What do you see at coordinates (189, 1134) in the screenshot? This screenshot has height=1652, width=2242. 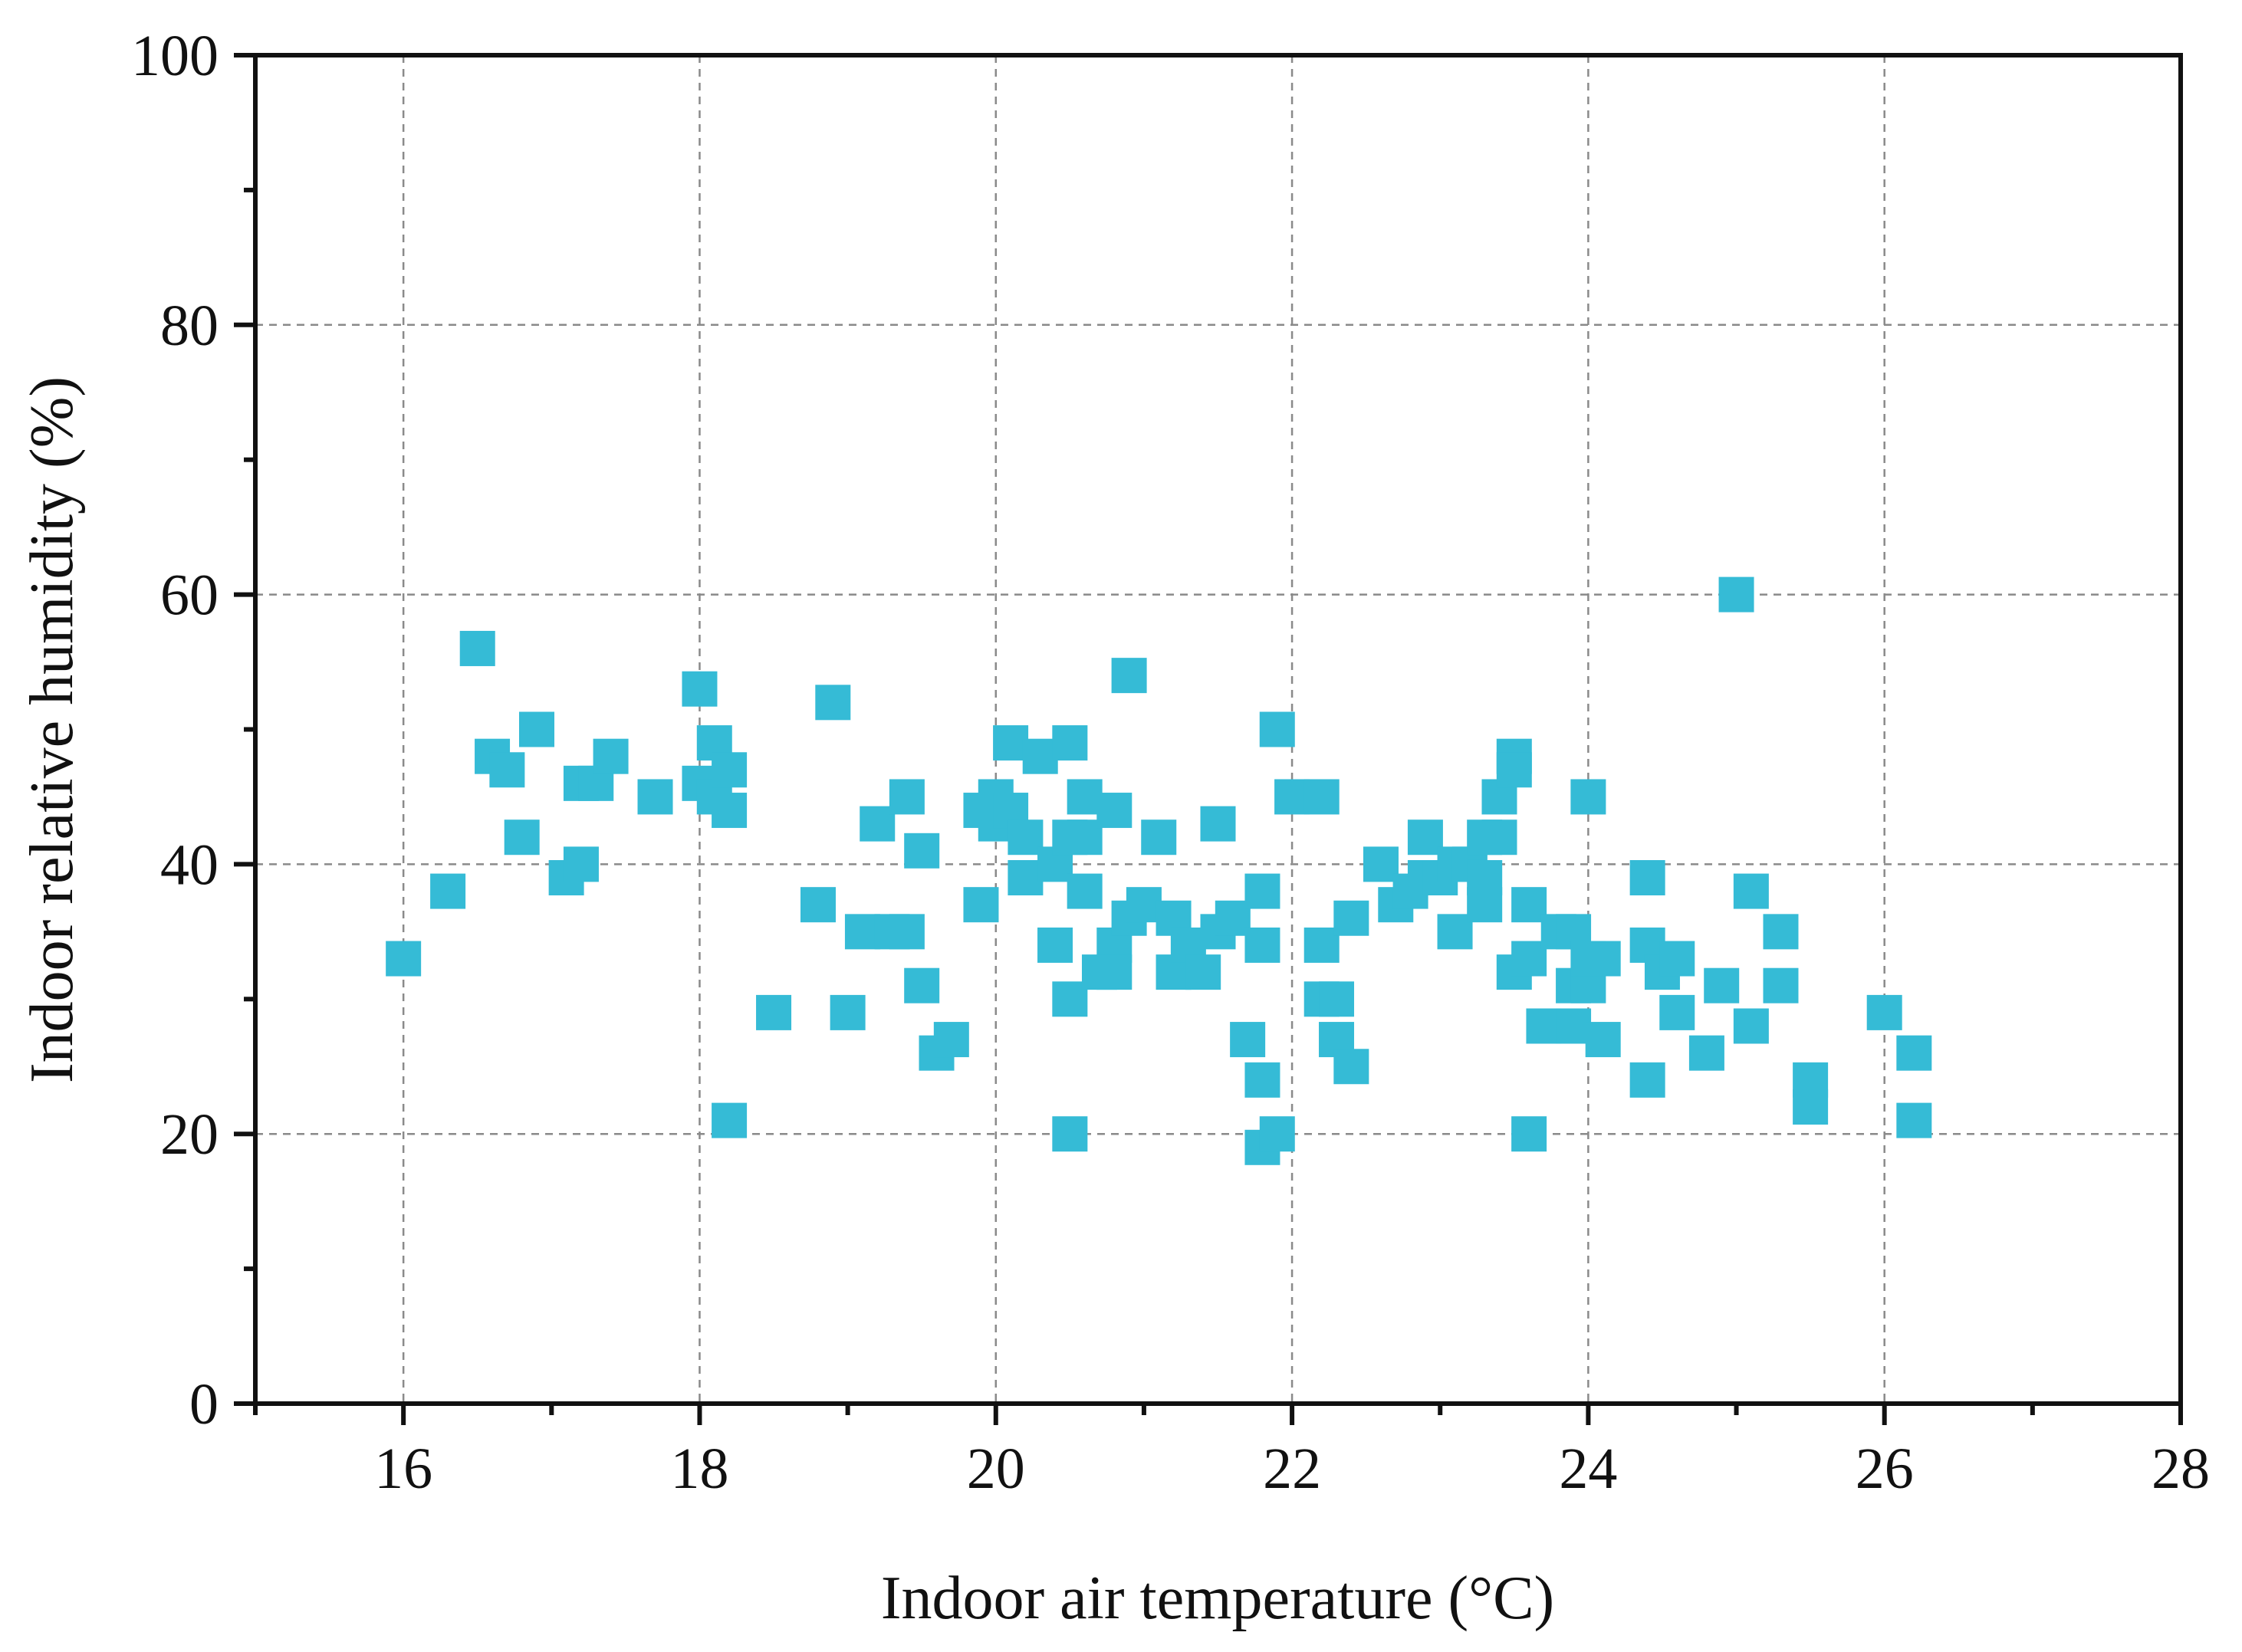 I see `y-tick-label: 20` at bounding box center [189, 1134].